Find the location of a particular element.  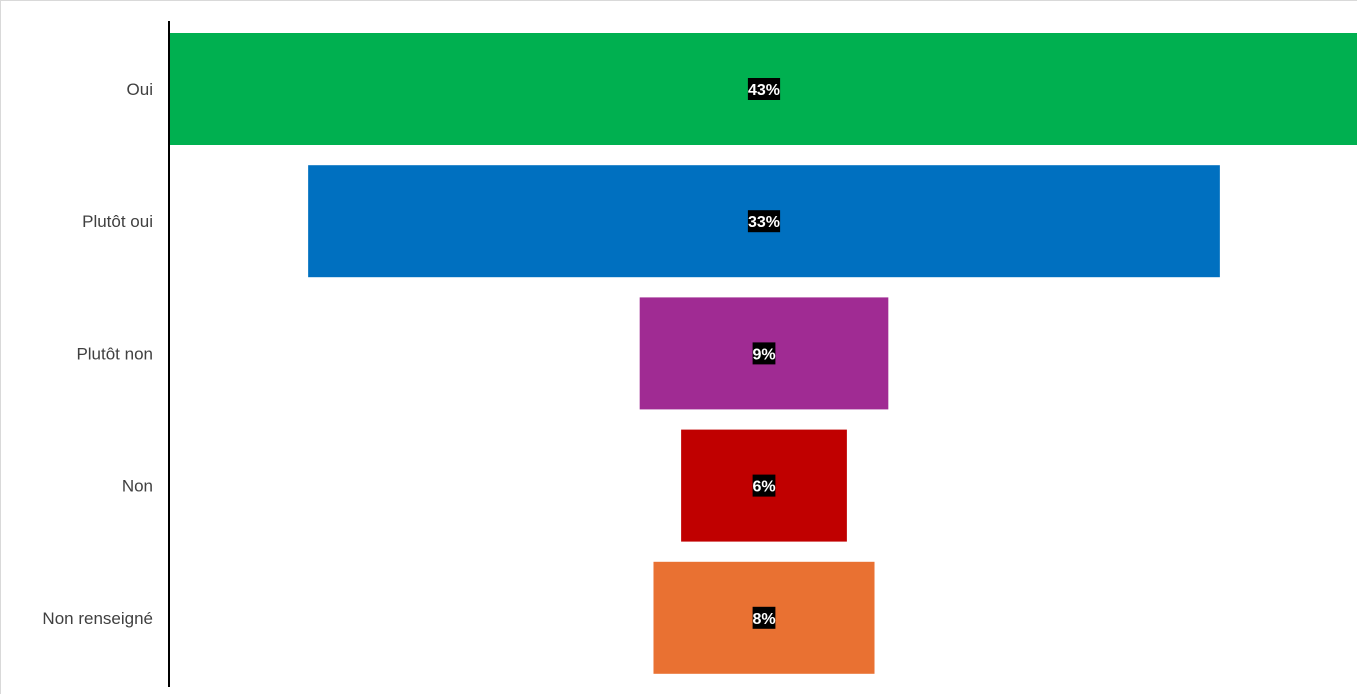

data-label-0: 43% is located at coordinates (764, 90).